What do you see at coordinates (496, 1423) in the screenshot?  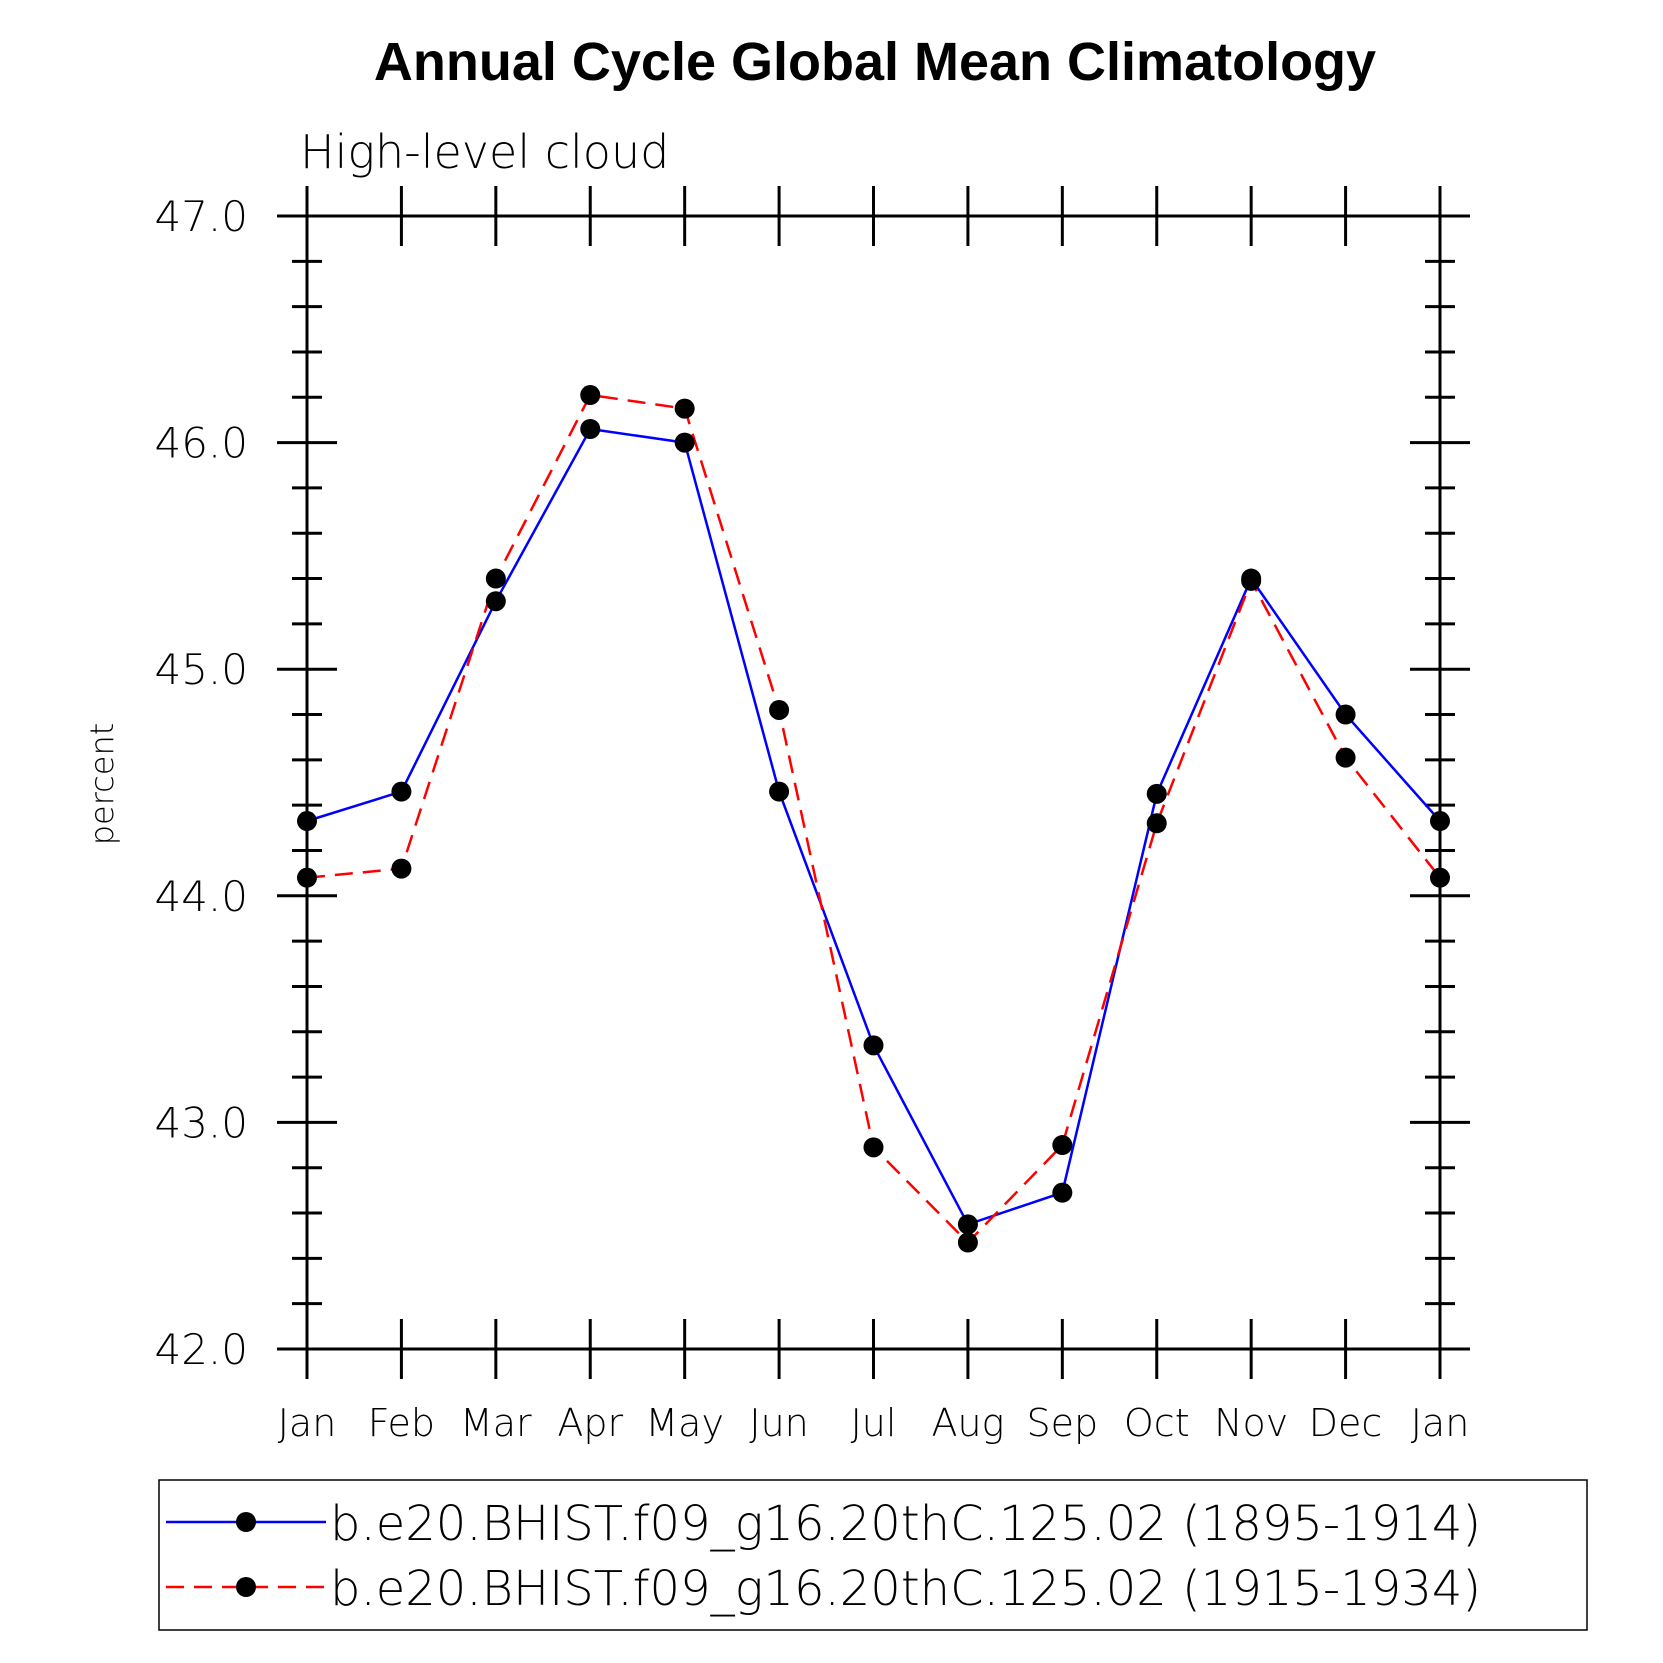 I see `x-tick-label: Mar` at bounding box center [496, 1423].